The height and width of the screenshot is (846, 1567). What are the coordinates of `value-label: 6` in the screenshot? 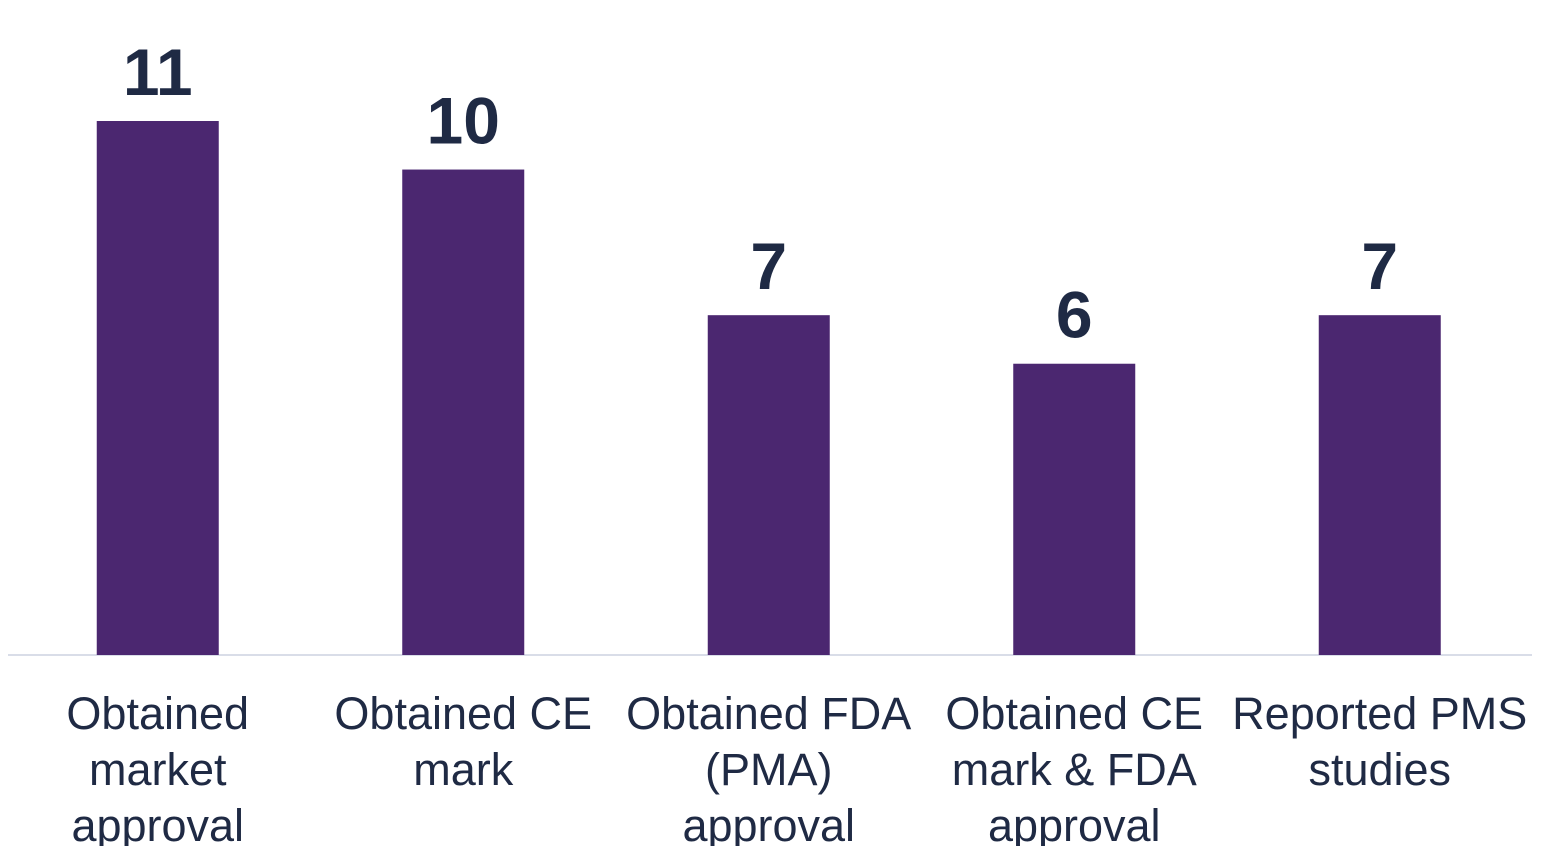 It's located at (1074, 315).